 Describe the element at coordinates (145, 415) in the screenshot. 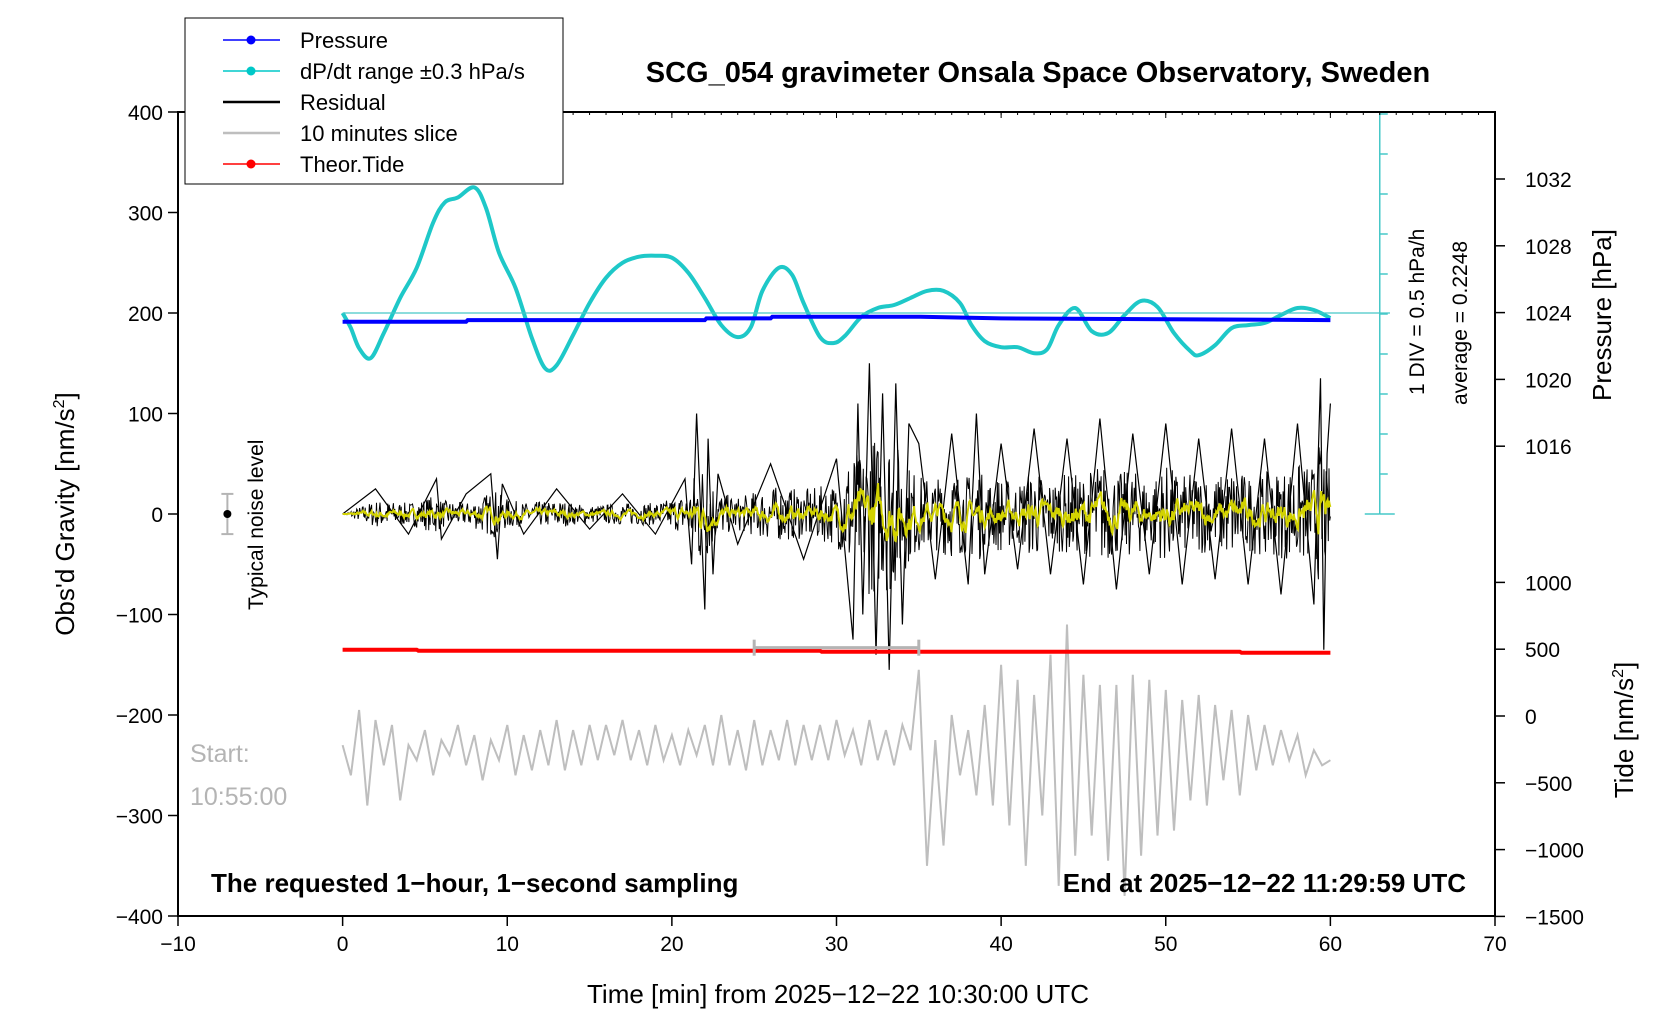

I see `y-tick-label: 100` at that location.